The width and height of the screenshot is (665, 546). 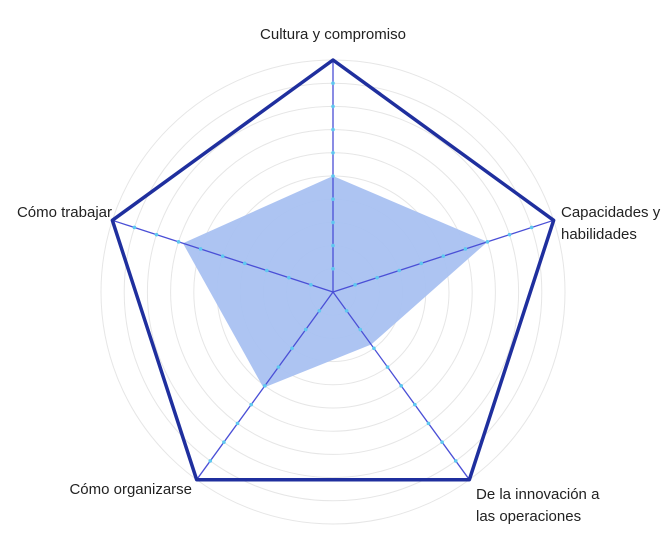 What do you see at coordinates (333, 34) in the screenshot?
I see `axis-label: Cultura y compromiso` at bounding box center [333, 34].